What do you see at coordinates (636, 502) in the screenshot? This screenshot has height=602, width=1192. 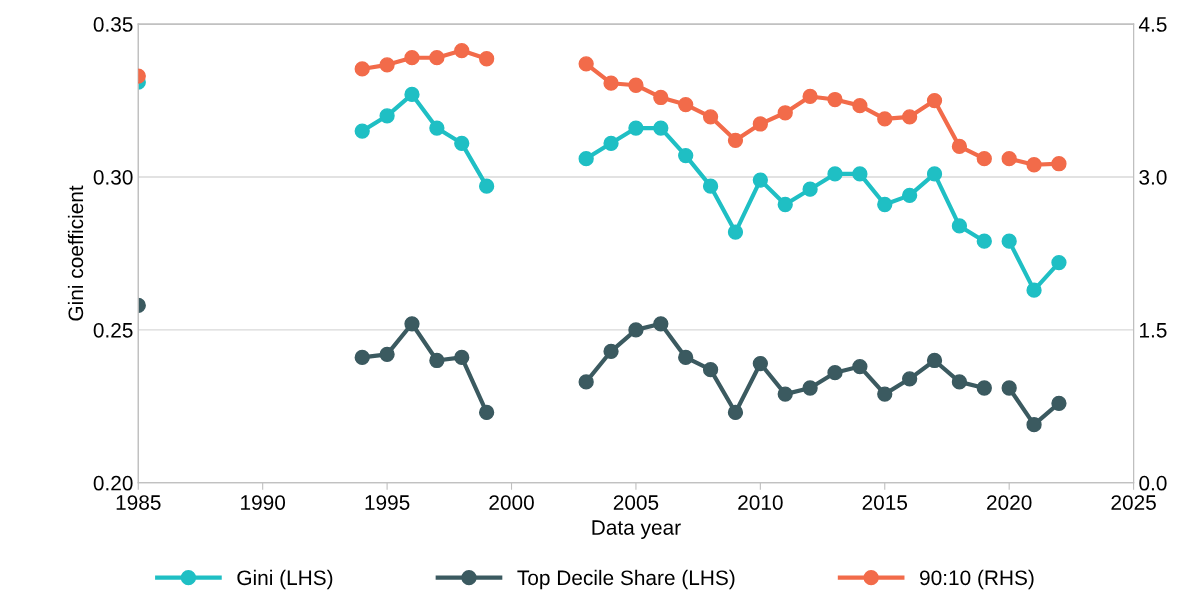 I see `x-tick-label: 2005` at bounding box center [636, 502].